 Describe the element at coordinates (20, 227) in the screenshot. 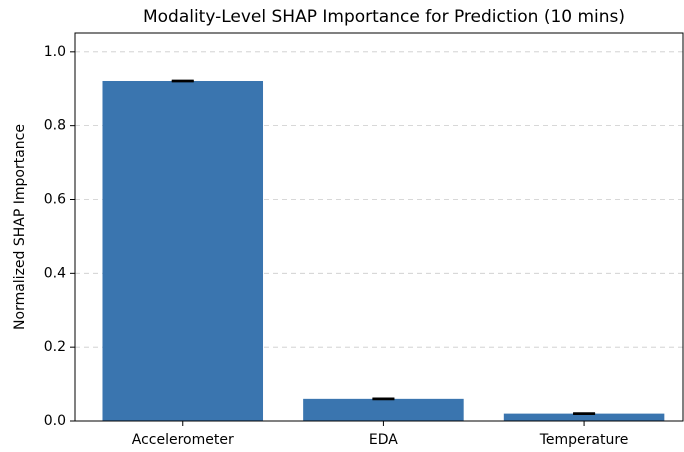

I see `y-axis-label: Normalized SHAP Importance` at that location.